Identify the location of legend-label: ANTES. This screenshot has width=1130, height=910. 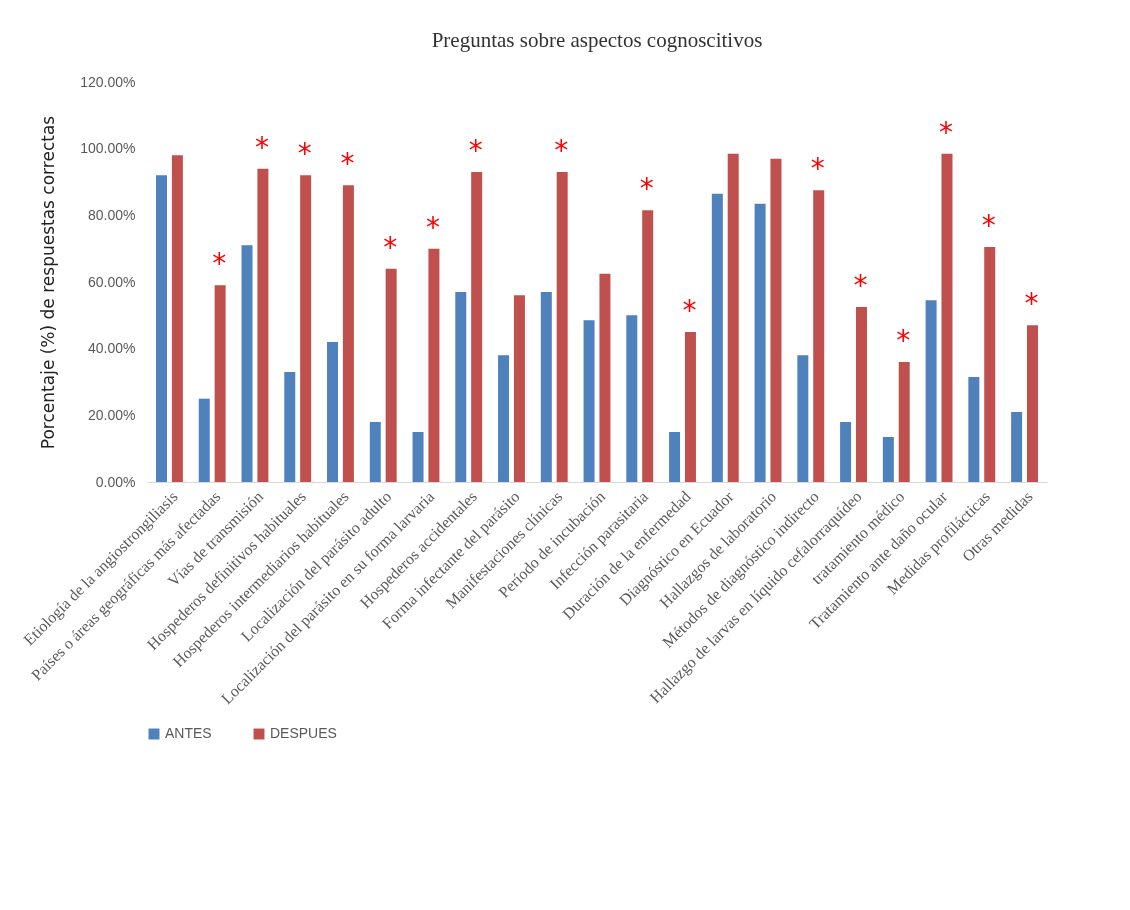
(188, 733).